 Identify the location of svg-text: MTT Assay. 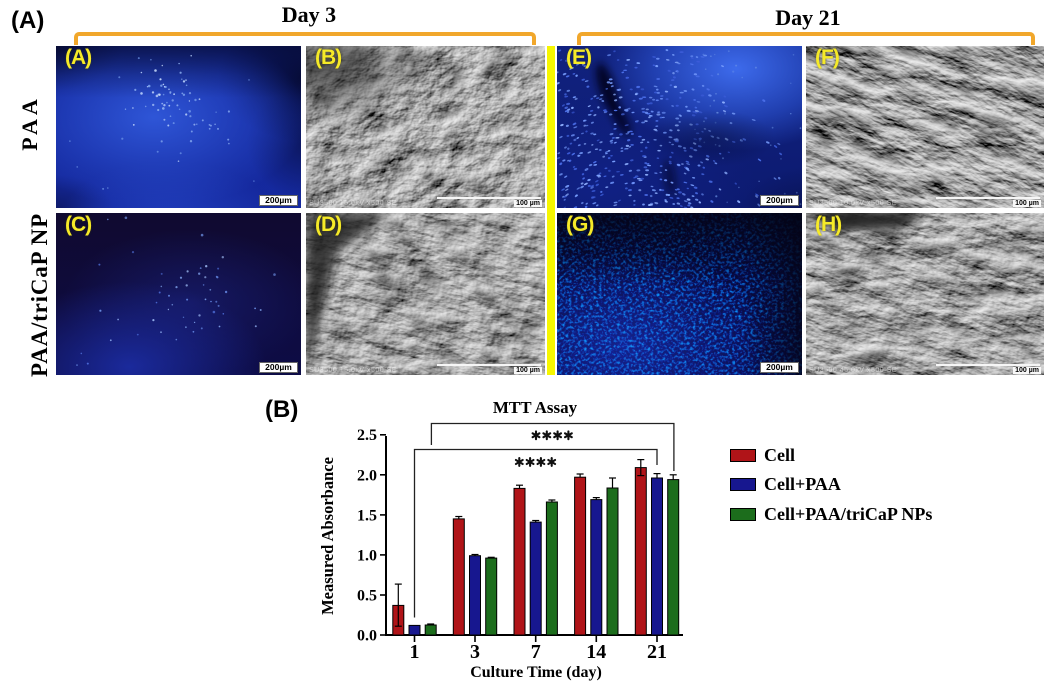
(535, 407).